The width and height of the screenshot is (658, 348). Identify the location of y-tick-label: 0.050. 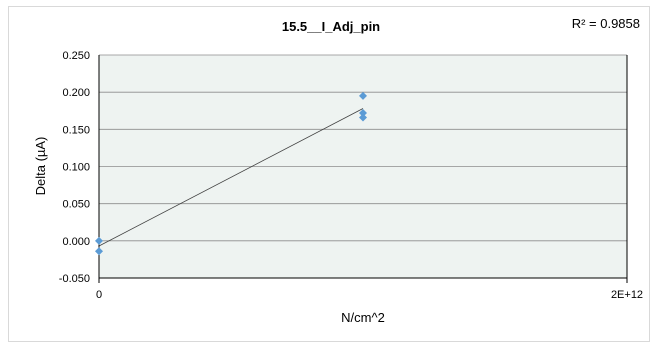
(76, 205).